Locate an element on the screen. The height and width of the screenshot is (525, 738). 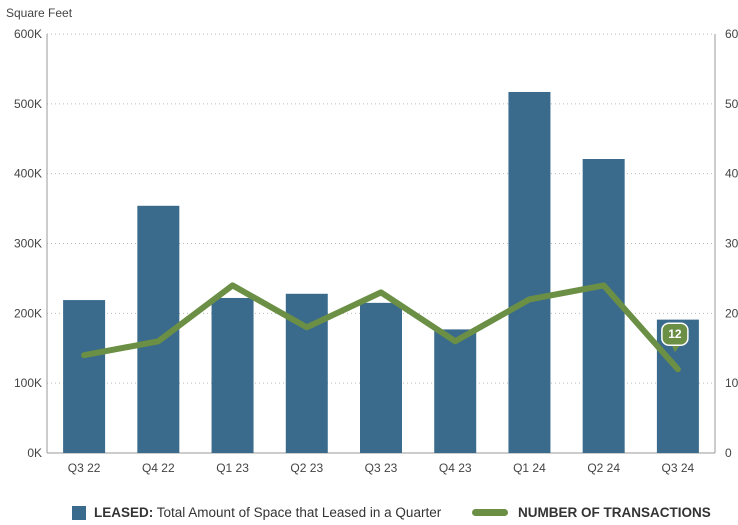
y-right-tick-label: 60 is located at coordinates (731, 34).